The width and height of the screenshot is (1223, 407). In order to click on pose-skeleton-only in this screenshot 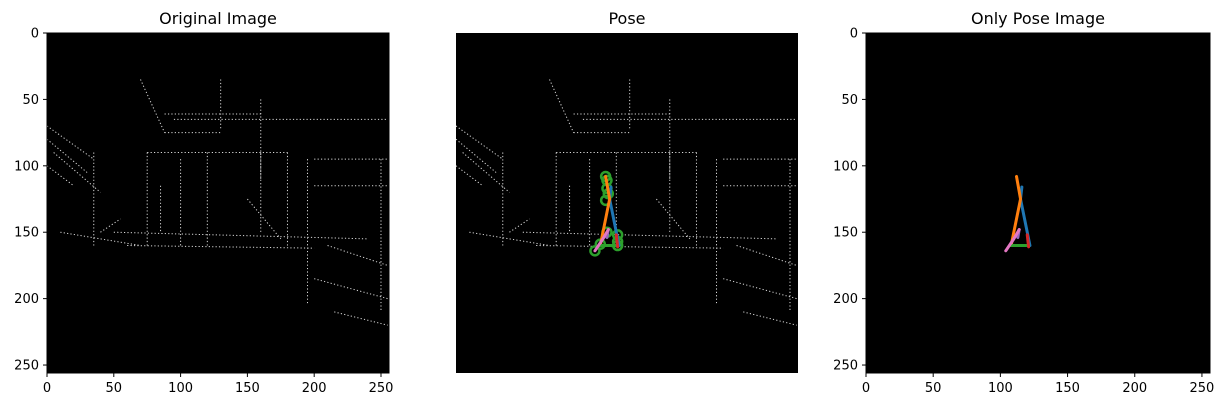, I will do `click(1018, 213)`.